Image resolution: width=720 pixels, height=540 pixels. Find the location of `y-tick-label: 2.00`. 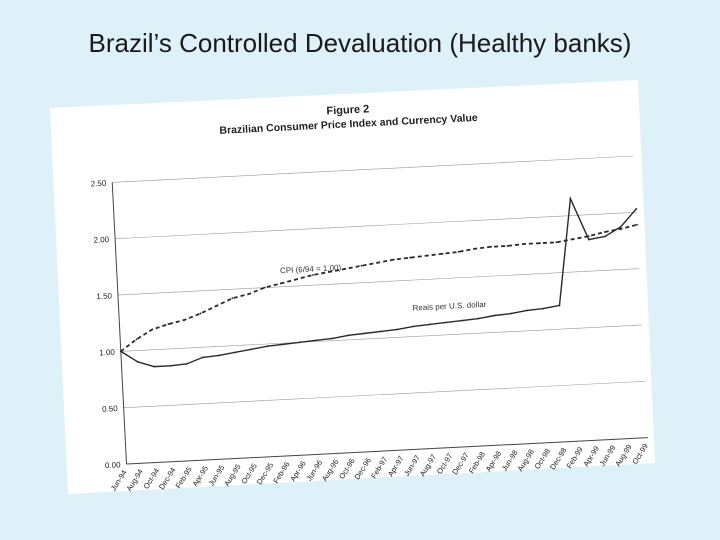

y-tick-label: 2.00 is located at coordinates (101, 240).